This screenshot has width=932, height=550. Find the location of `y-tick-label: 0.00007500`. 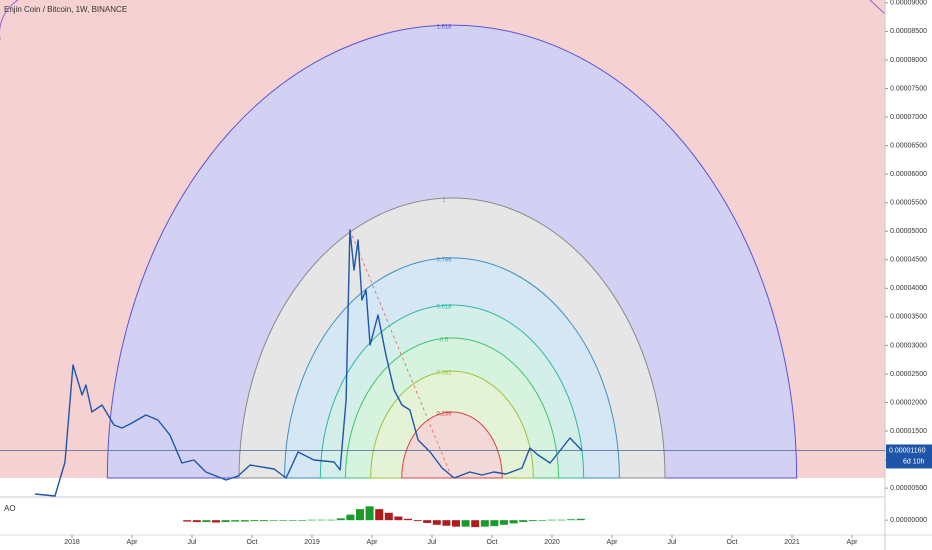

y-tick-label: 0.00007500 is located at coordinates (908, 88).